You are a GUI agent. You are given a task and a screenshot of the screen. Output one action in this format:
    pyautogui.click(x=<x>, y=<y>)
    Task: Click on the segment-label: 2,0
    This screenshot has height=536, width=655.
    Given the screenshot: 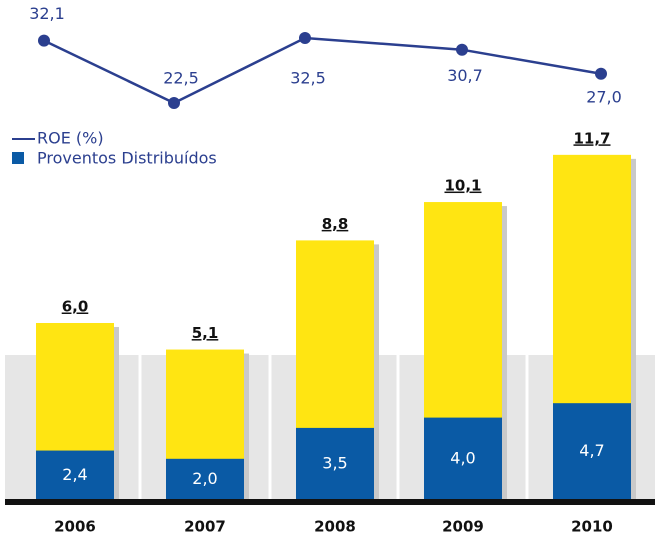 What is the action you would take?
    pyautogui.click(x=204, y=478)
    